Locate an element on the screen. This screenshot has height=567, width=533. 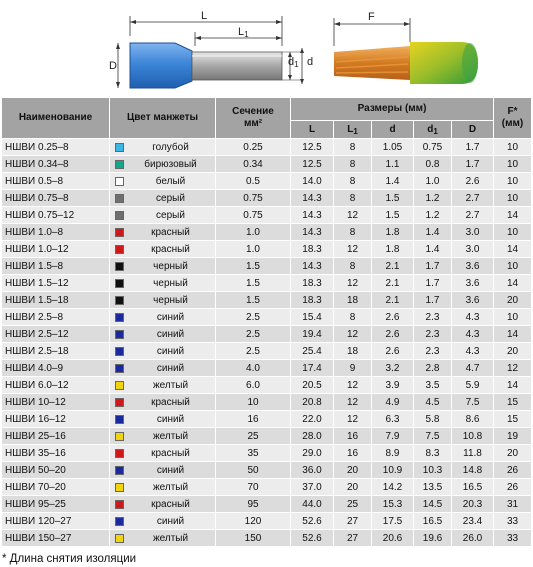
cell-name: НШВИ 0.5–8 is located at coordinates (55, 181).